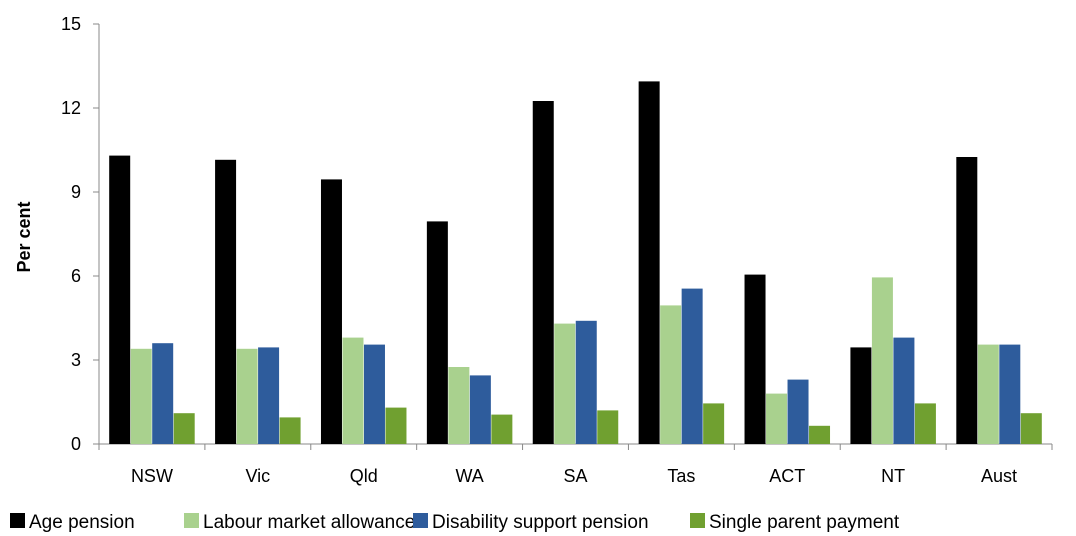 This screenshot has height=536, width=1076. I want to click on y-axis: 0 3 6 9 12 15, so click(80, 234).